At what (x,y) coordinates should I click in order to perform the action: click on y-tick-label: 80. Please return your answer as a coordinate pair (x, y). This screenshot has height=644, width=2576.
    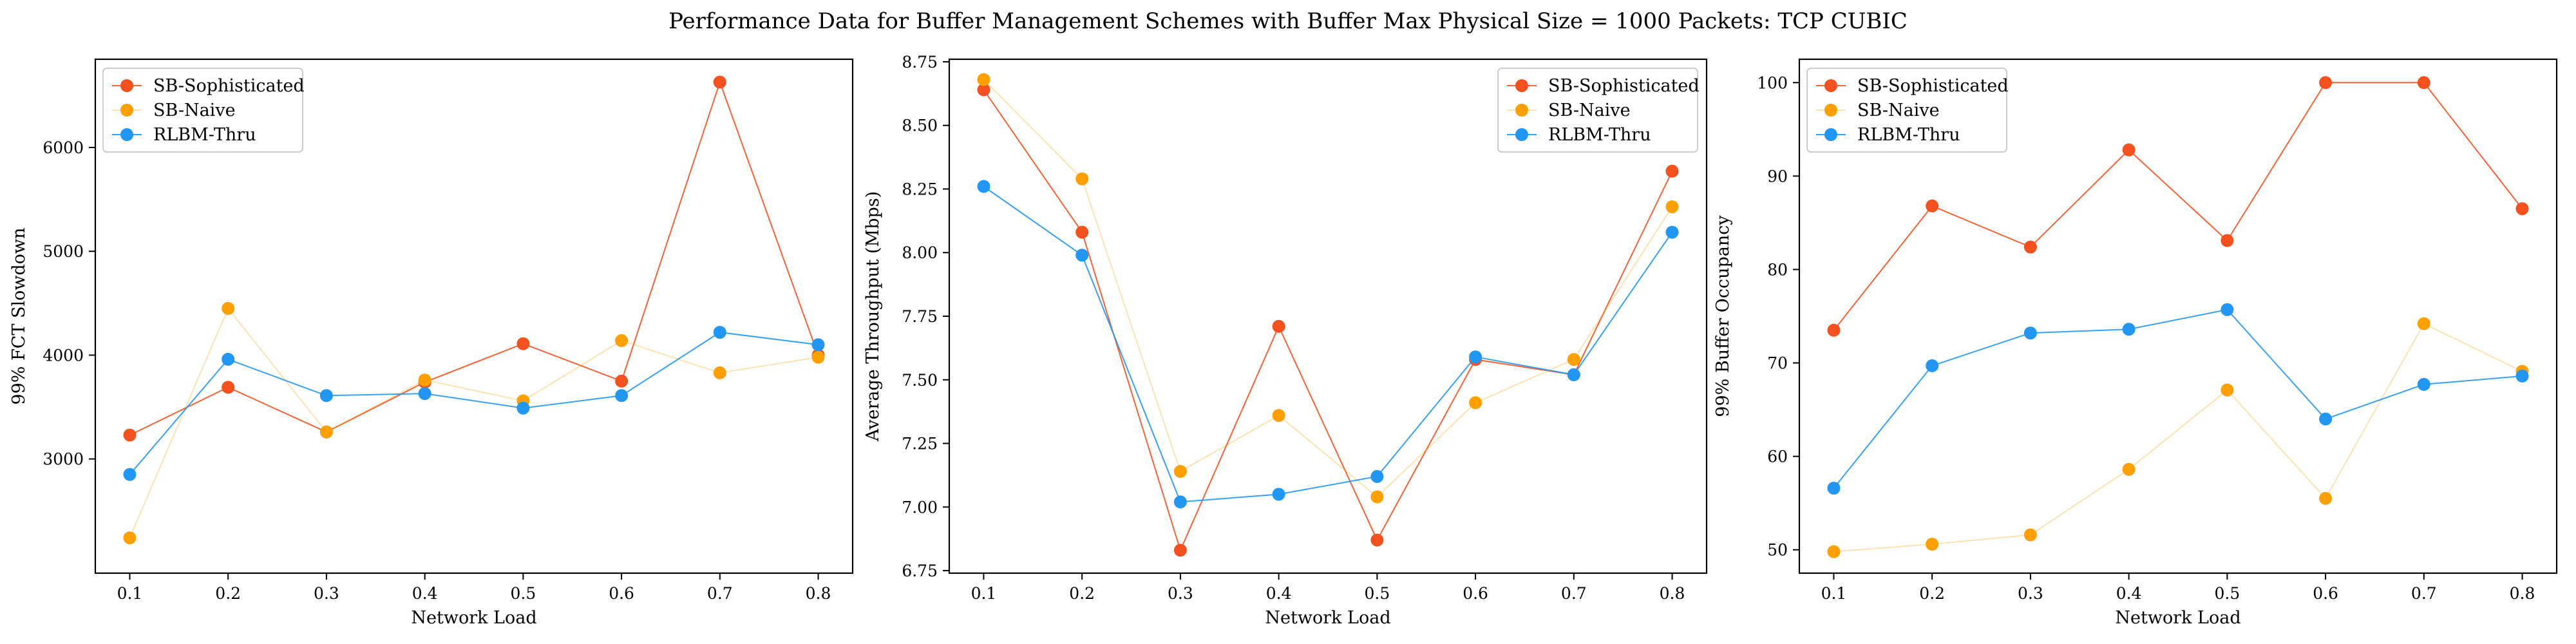
    Looking at the image, I should click on (1777, 269).